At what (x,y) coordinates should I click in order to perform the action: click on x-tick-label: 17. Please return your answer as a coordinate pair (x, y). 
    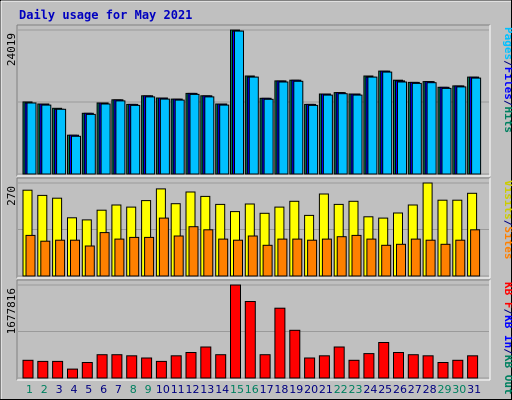
    Looking at the image, I should click on (267, 389).